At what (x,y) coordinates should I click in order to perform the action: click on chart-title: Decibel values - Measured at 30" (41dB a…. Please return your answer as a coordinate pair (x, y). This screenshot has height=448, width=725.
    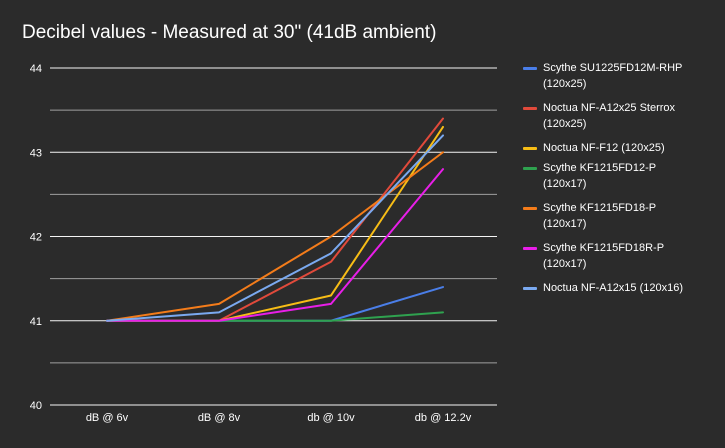
    Looking at the image, I should click on (229, 32).